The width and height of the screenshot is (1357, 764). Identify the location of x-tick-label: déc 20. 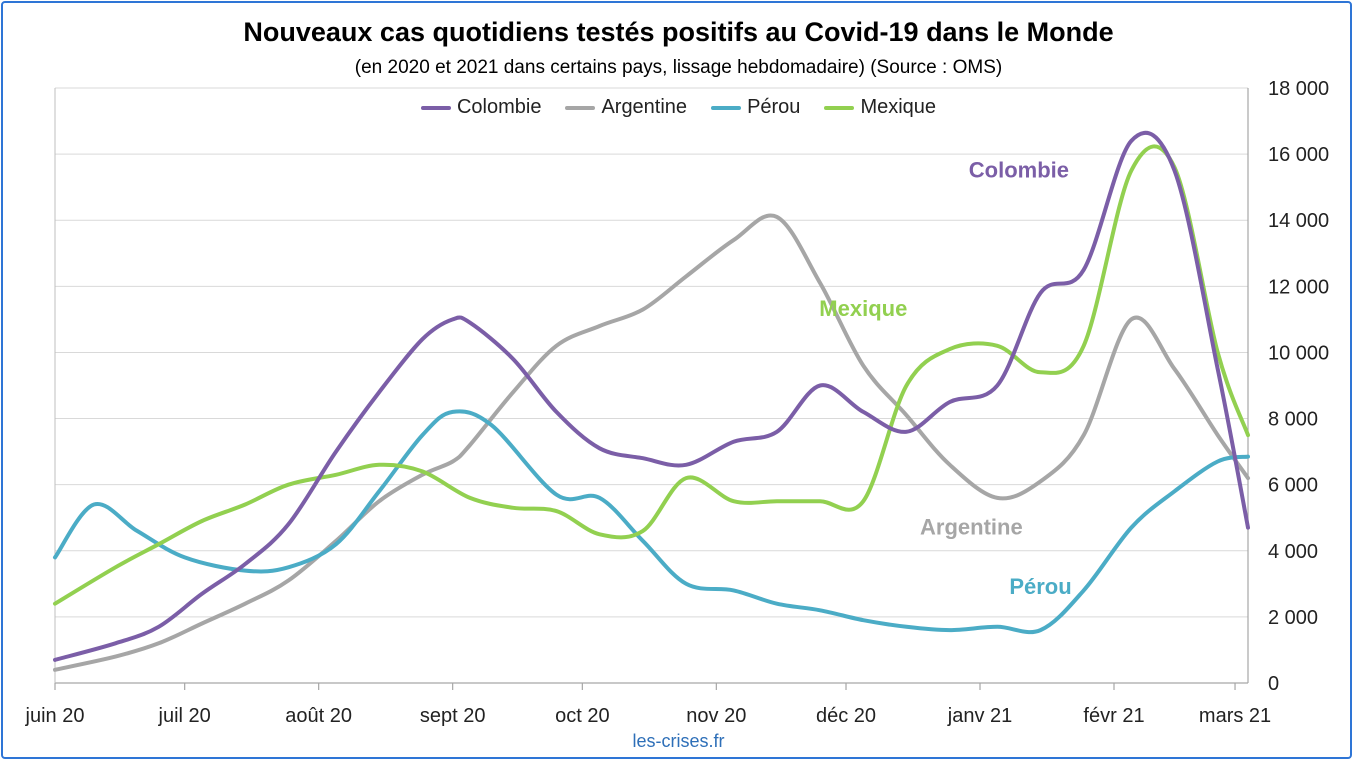
(846, 716).